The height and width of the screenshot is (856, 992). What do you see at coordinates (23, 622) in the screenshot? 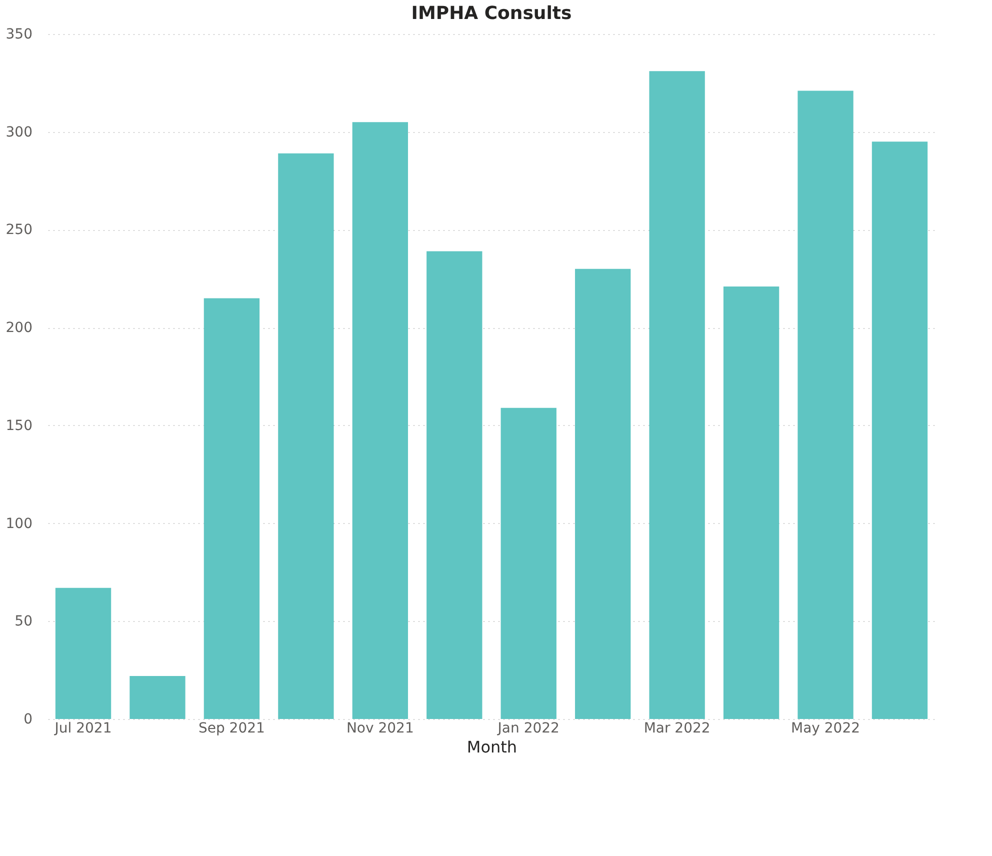
I see `y-tick-label: 50` at bounding box center [23, 622].